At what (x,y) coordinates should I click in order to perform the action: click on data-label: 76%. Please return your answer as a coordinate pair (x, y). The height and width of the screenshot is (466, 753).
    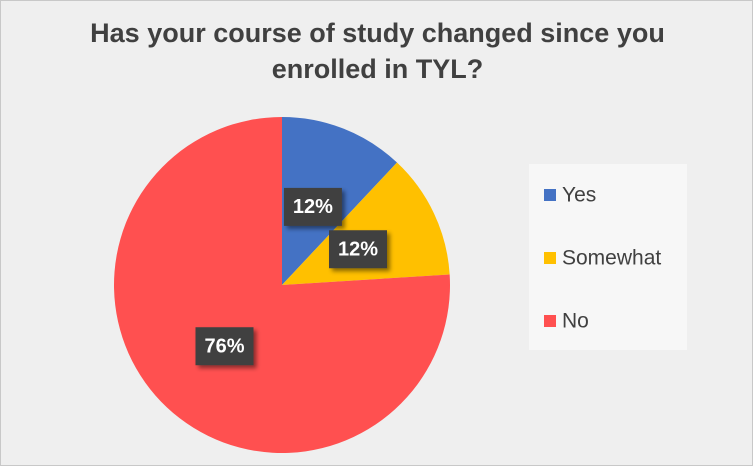
    Looking at the image, I should click on (224, 347).